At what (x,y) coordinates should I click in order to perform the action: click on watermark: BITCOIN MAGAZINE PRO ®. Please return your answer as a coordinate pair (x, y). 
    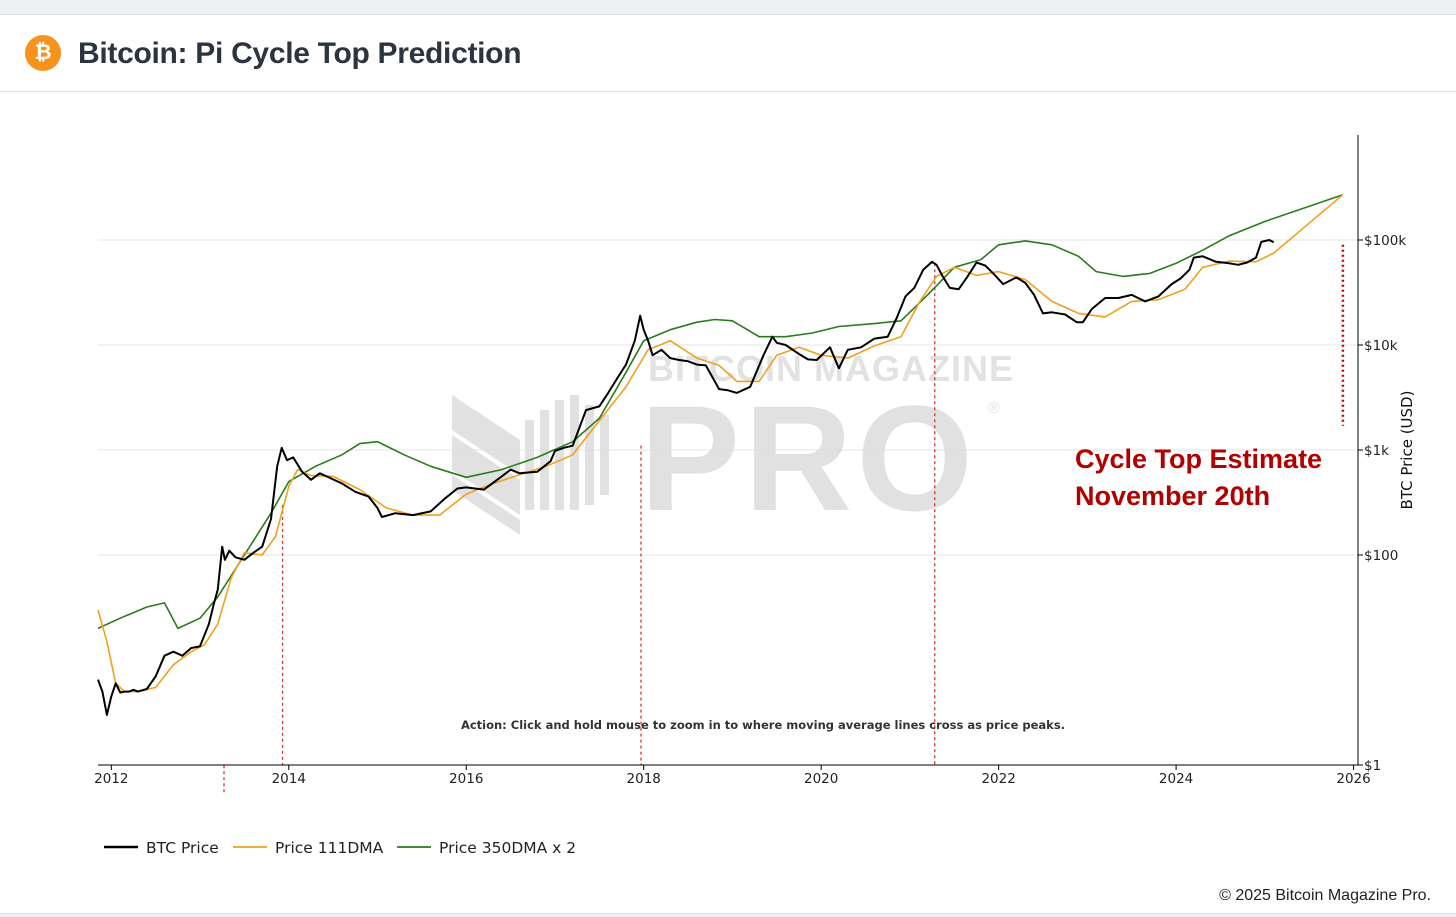
    Looking at the image, I should click on (733, 445).